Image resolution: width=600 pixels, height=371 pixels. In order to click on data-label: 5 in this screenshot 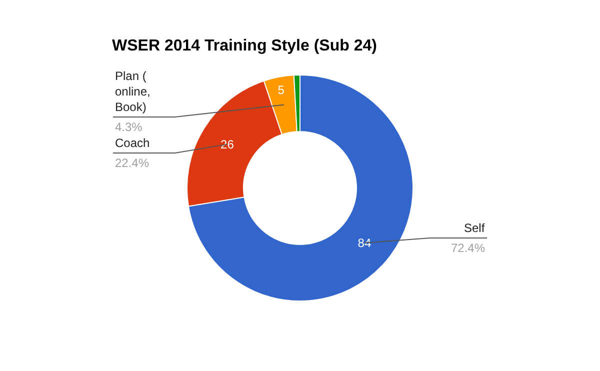, I will do `click(281, 90)`.